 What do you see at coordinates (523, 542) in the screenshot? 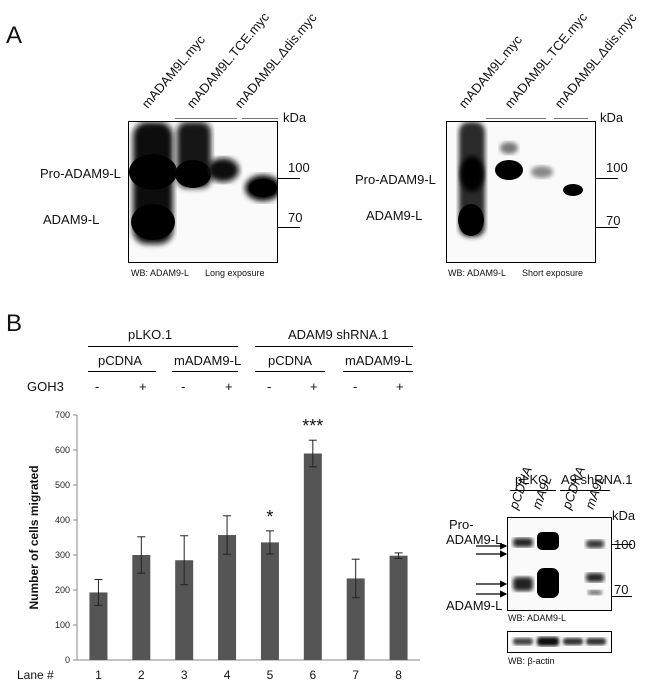
I see `band-s-lane1-pro` at bounding box center [523, 542].